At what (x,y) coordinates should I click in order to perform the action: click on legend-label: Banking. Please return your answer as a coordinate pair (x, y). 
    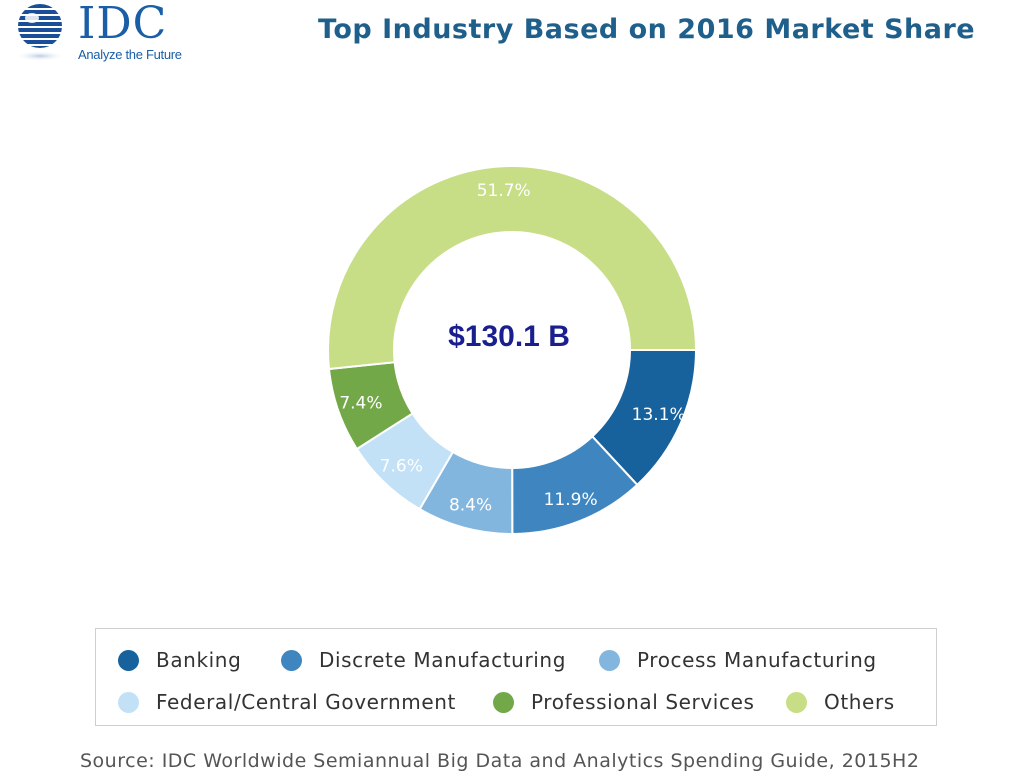
    Looking at the image, I should click on (199, 660).